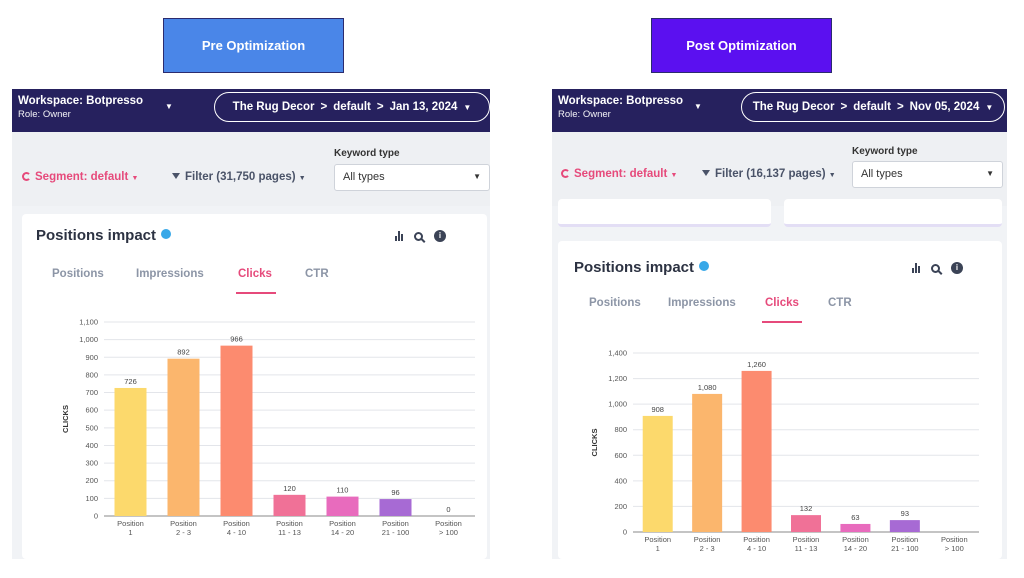 Image resolution: width=1024 pixels, height=578 pixels. I want to click on x-tick-label: 11 - 13, so click(806, 548).